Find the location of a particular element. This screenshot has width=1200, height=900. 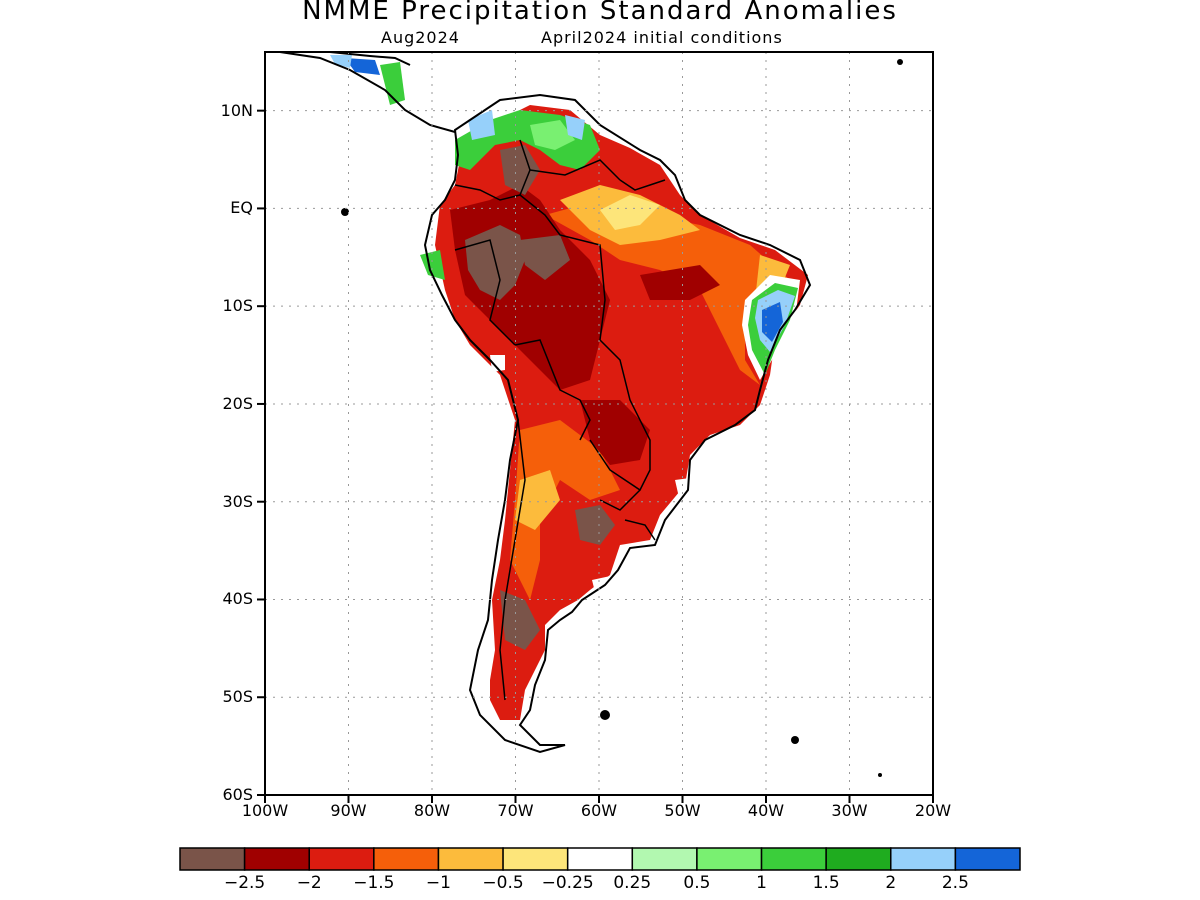

tristan-island is located at coordinates (880, 775).